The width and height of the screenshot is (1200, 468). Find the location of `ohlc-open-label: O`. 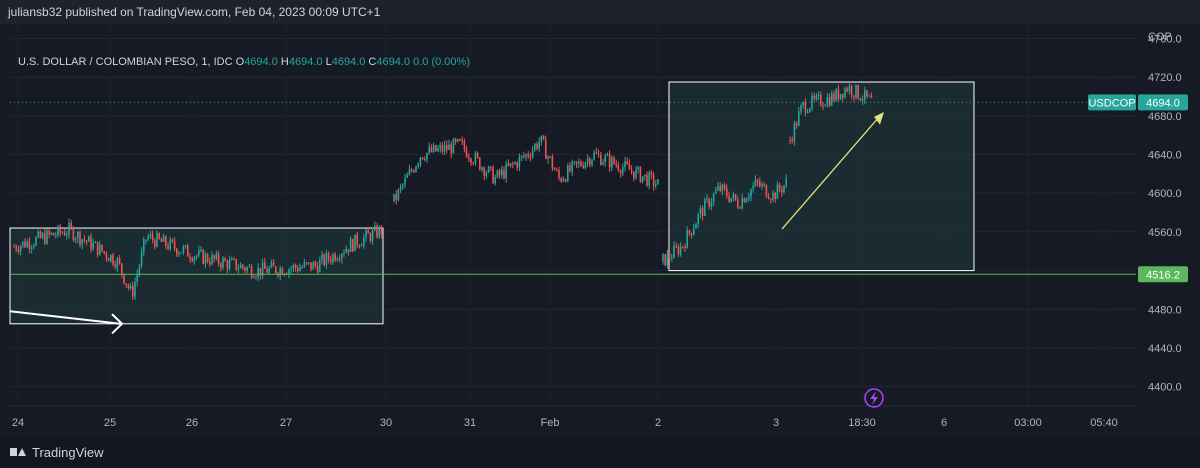

ohlc-open-label: O is located at coordinates (240, 62).